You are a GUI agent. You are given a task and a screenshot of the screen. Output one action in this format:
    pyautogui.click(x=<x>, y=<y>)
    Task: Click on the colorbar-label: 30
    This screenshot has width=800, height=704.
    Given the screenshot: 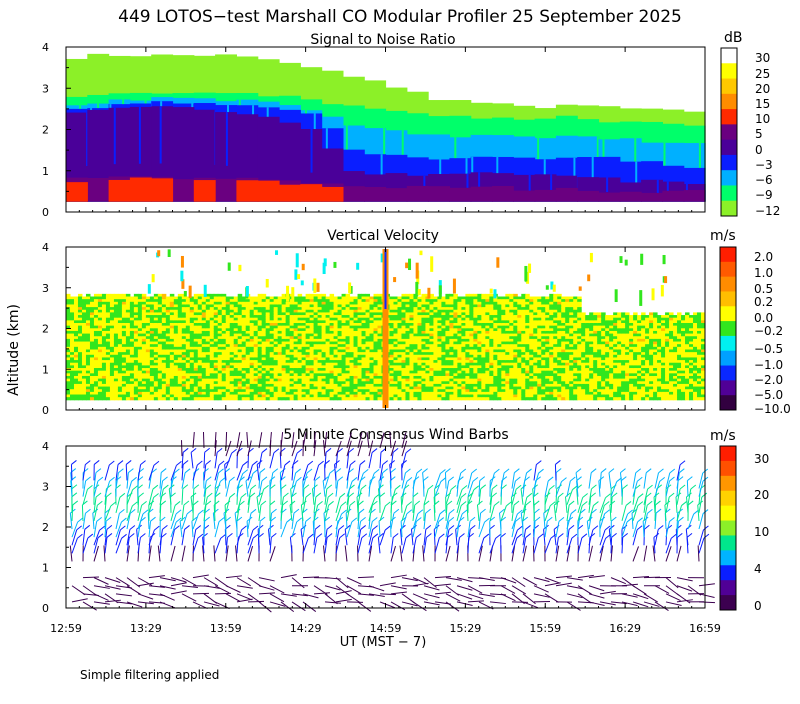 What is the action you would take?
    pyautogui.click(x=762, y=58)
    